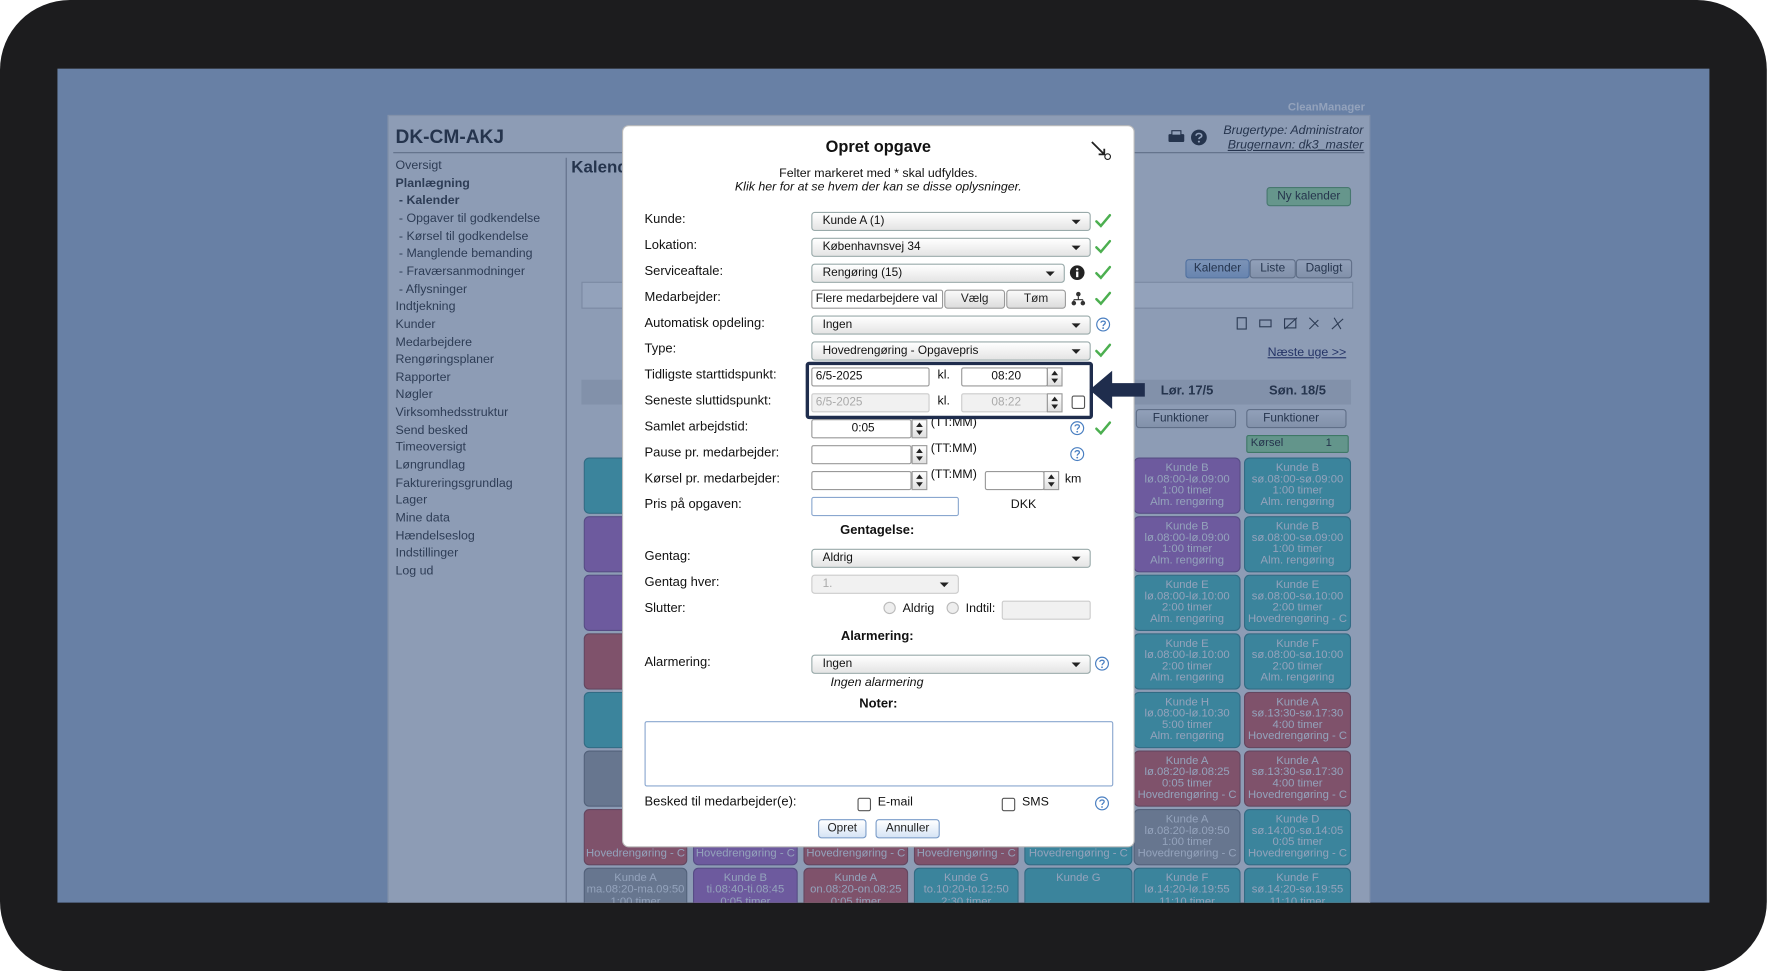  Describe the element at coordinates (693, 505) in the screenshot. I see `field-label: Pris på opgaven:` at that location.